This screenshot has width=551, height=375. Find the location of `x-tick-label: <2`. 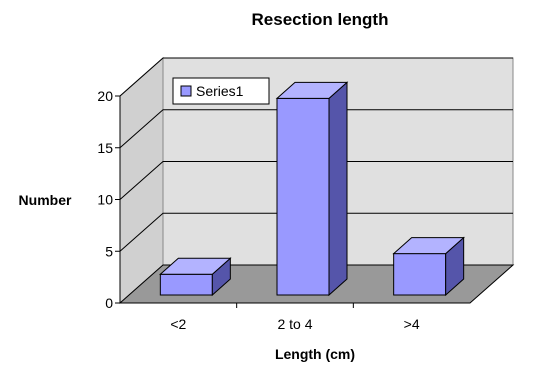

x-tick-label: <2 is located at coordinates (178, 324).